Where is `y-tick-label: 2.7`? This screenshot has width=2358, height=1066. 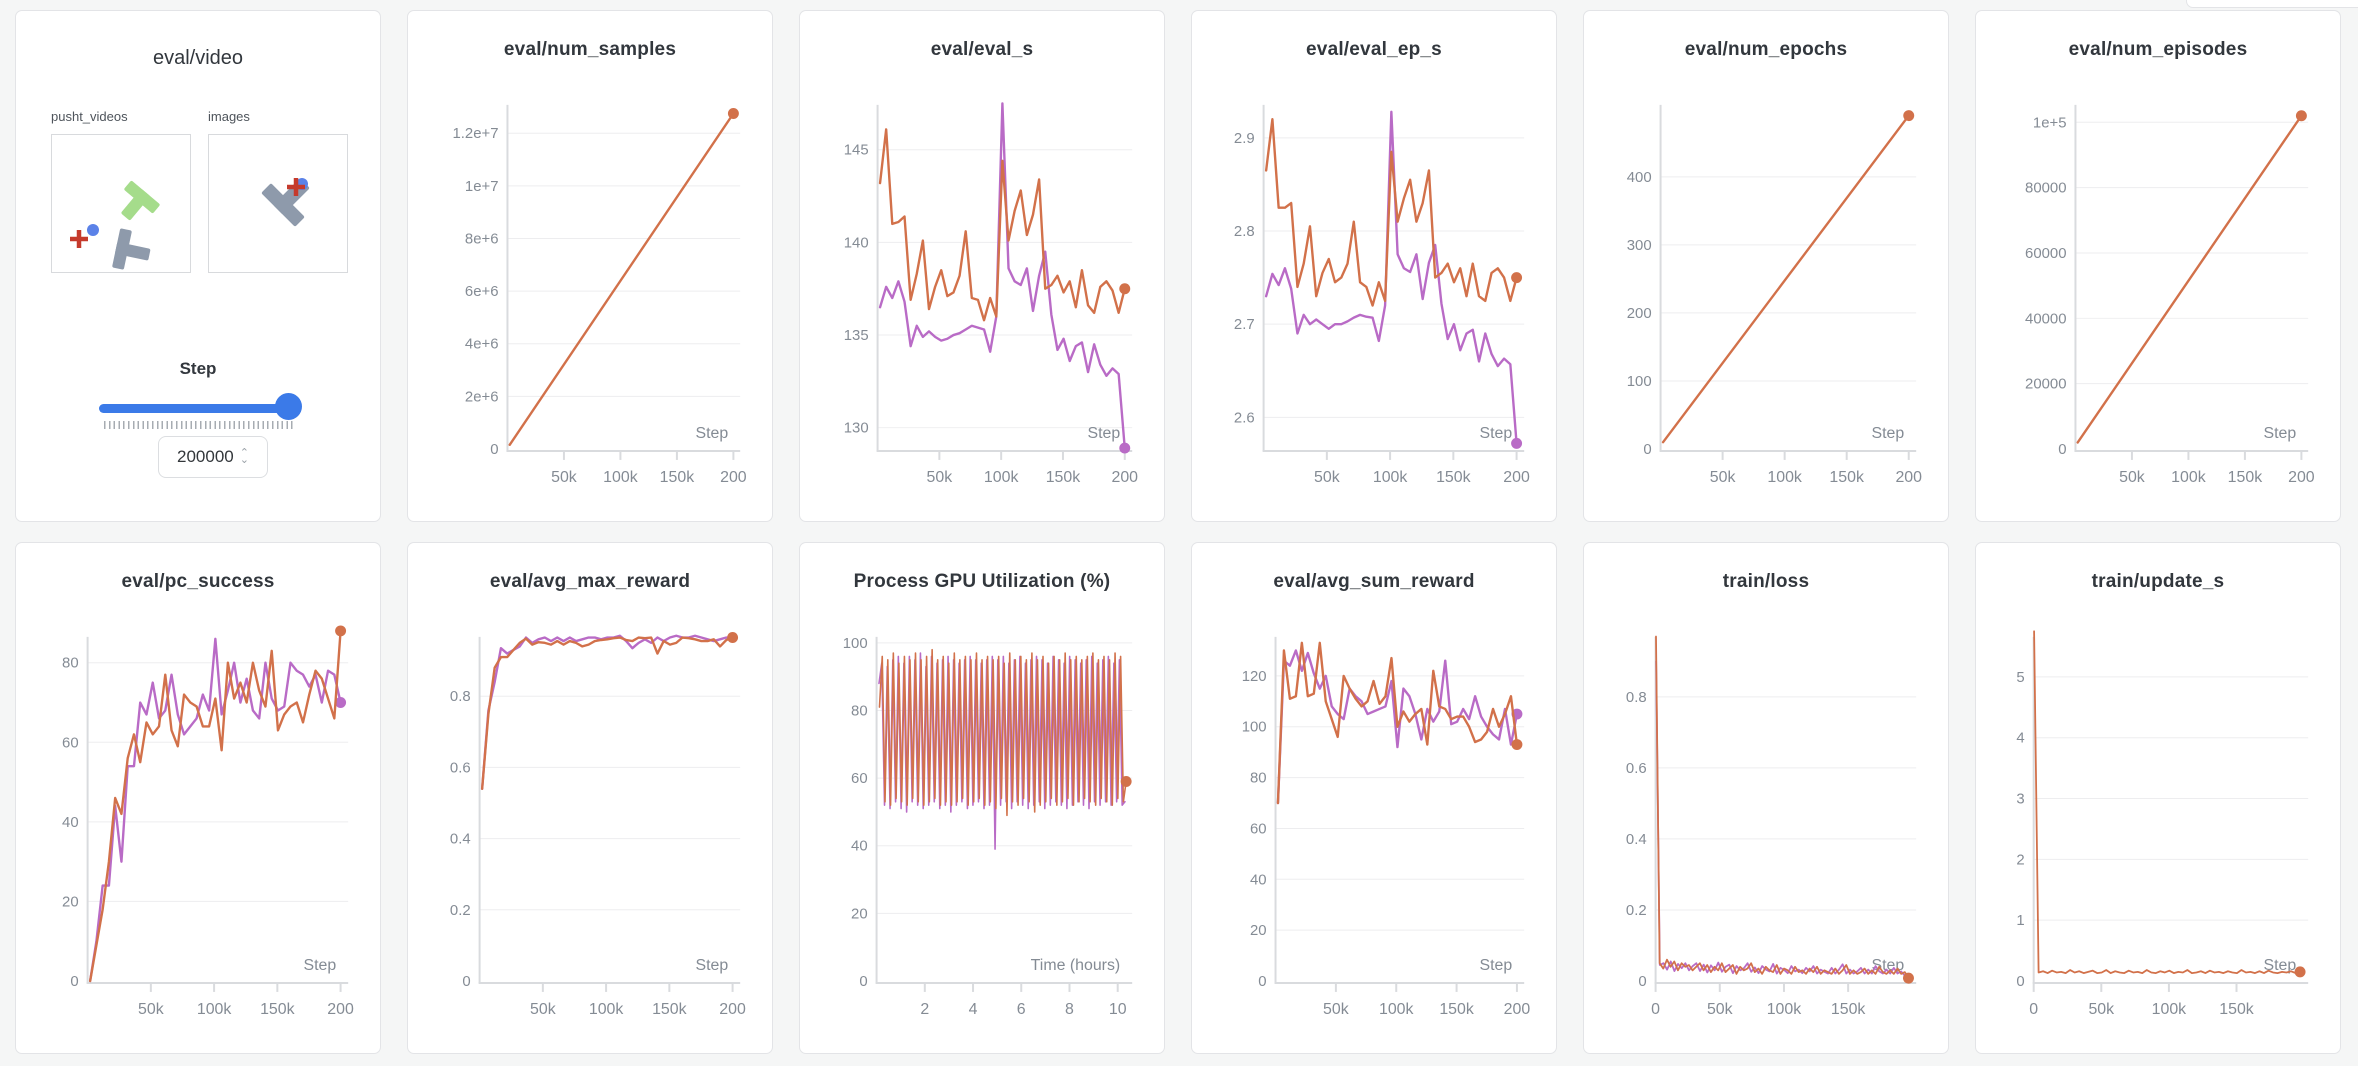 y-tick-label: 2.7 is located at coordinates (1244, 325).